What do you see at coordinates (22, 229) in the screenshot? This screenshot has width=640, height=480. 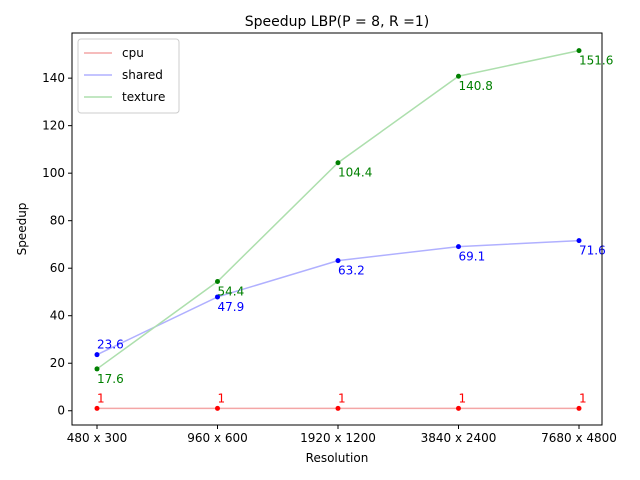 I see `y-axis-label: Speedup` at bounding box center [22, 229].